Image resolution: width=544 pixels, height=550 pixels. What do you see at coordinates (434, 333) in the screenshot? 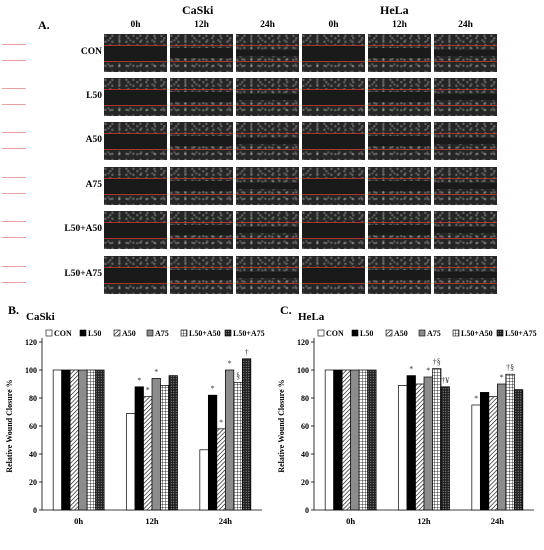
I see `legend-label: A75` at bounding box center [434, 333].